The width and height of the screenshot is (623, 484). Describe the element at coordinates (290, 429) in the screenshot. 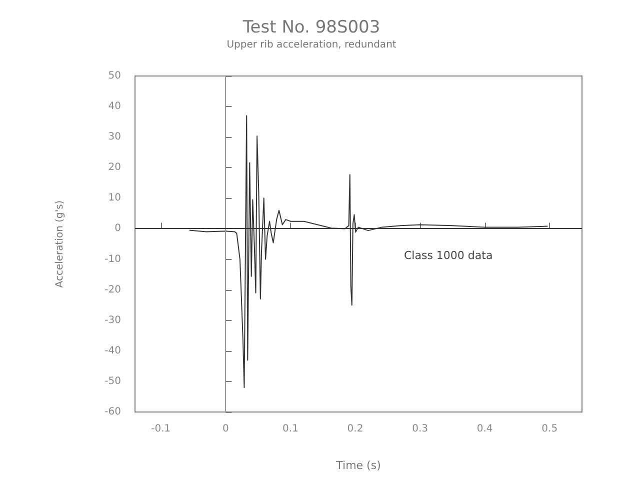

I see `x-tick-label: 0.1` at that location.